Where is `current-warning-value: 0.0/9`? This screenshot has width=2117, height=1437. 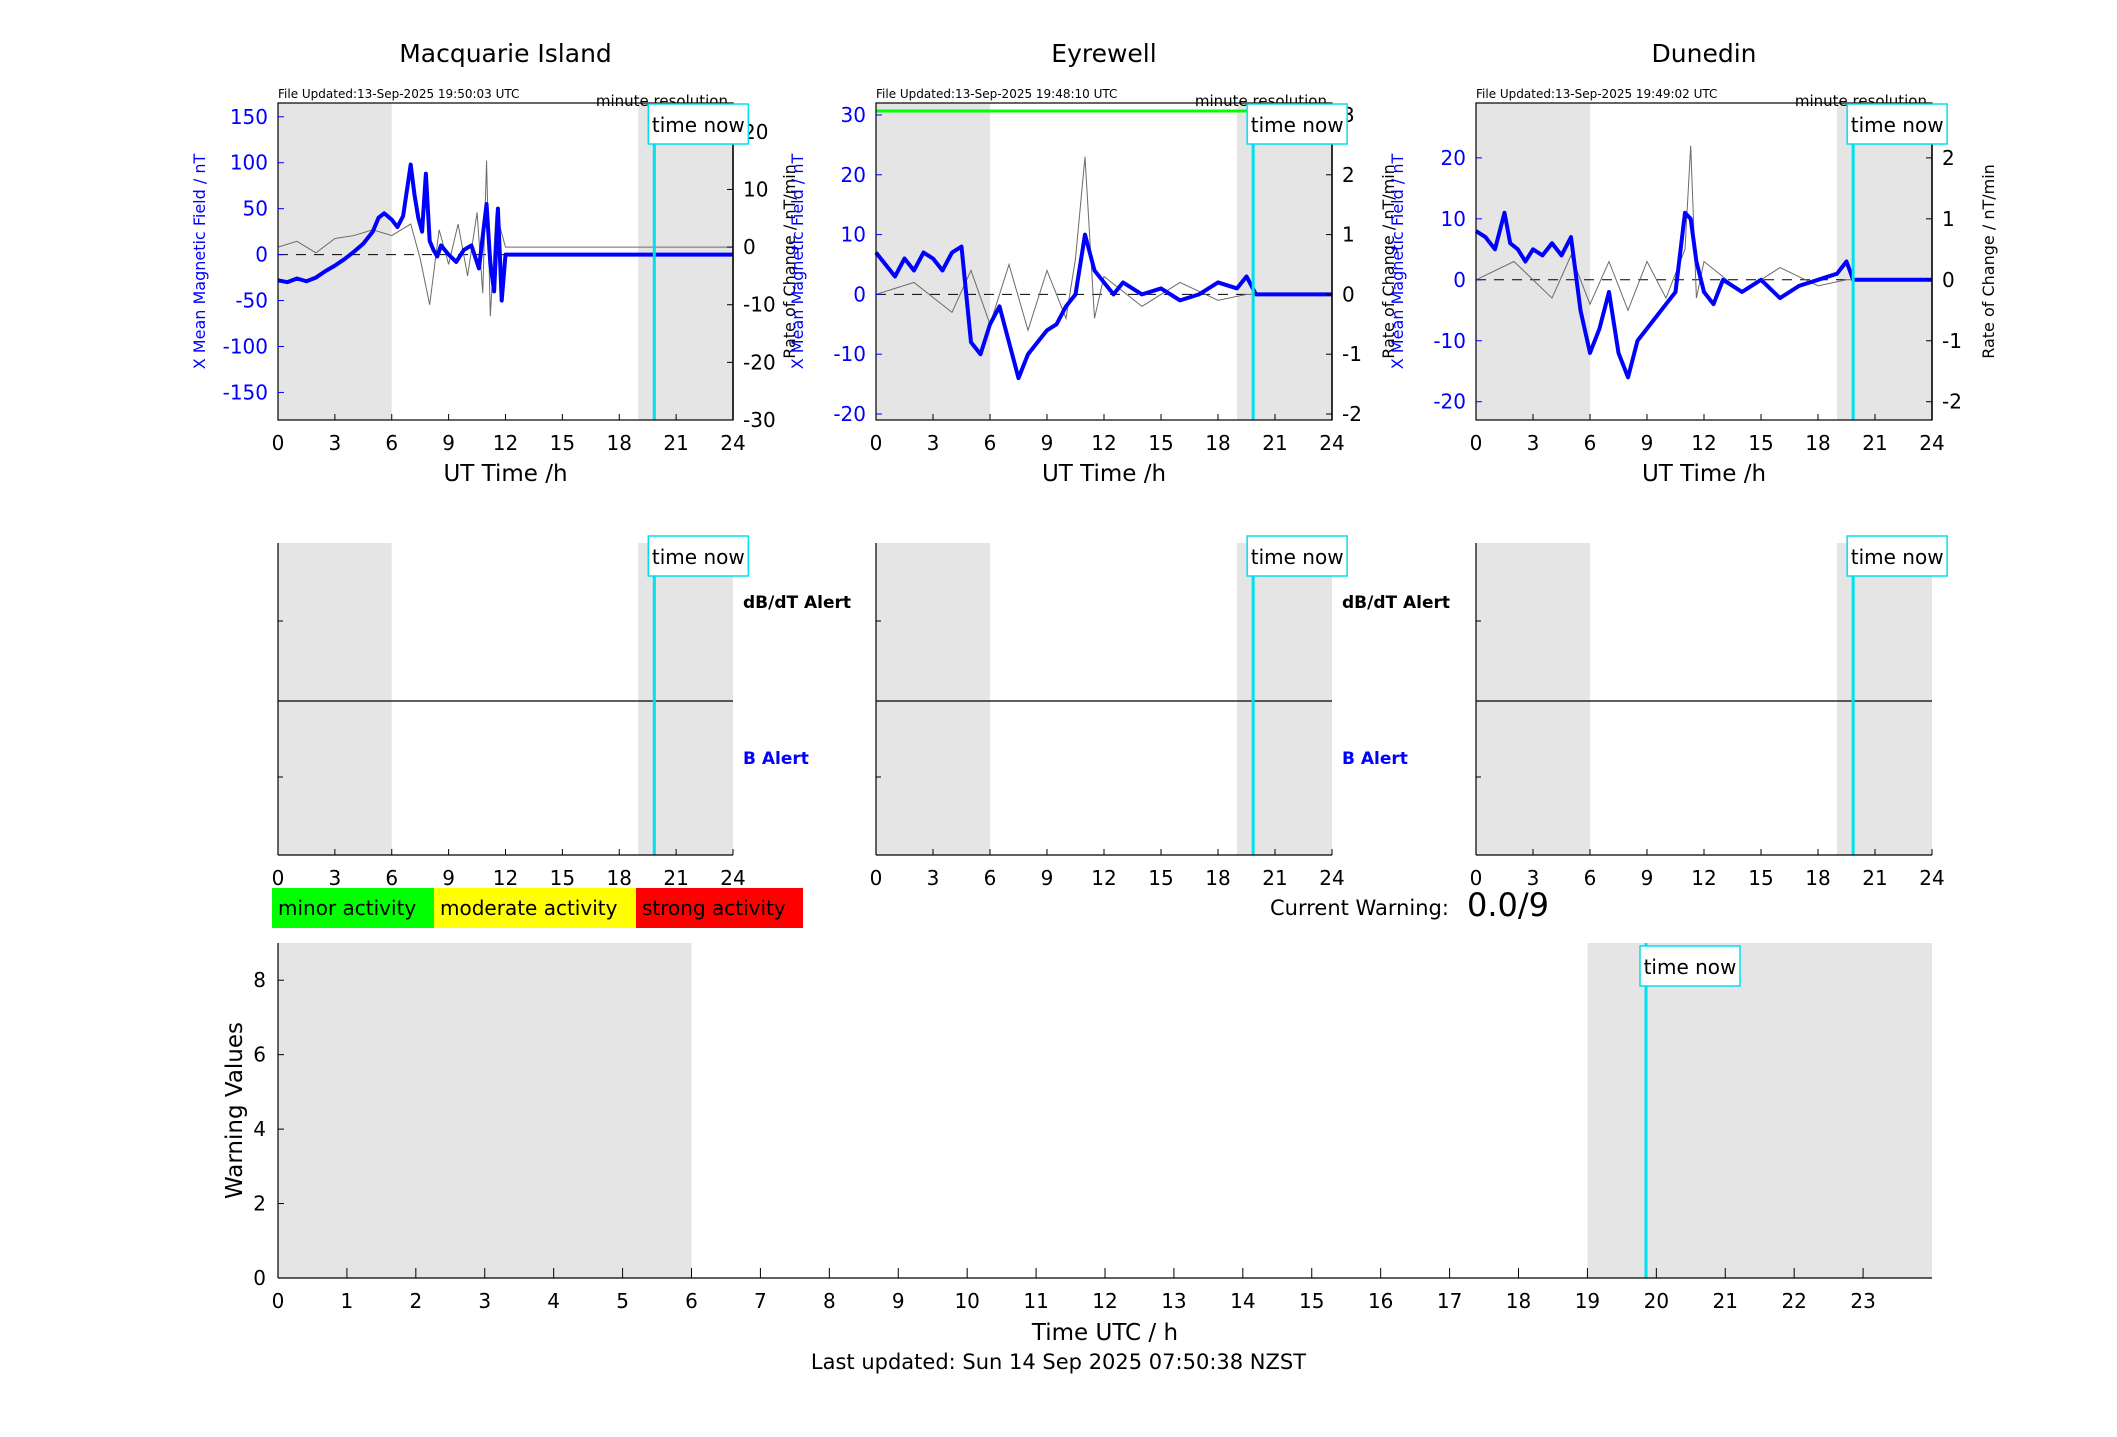
current-warning-value: 0.0/9 is located at coordinates (1508, 905).